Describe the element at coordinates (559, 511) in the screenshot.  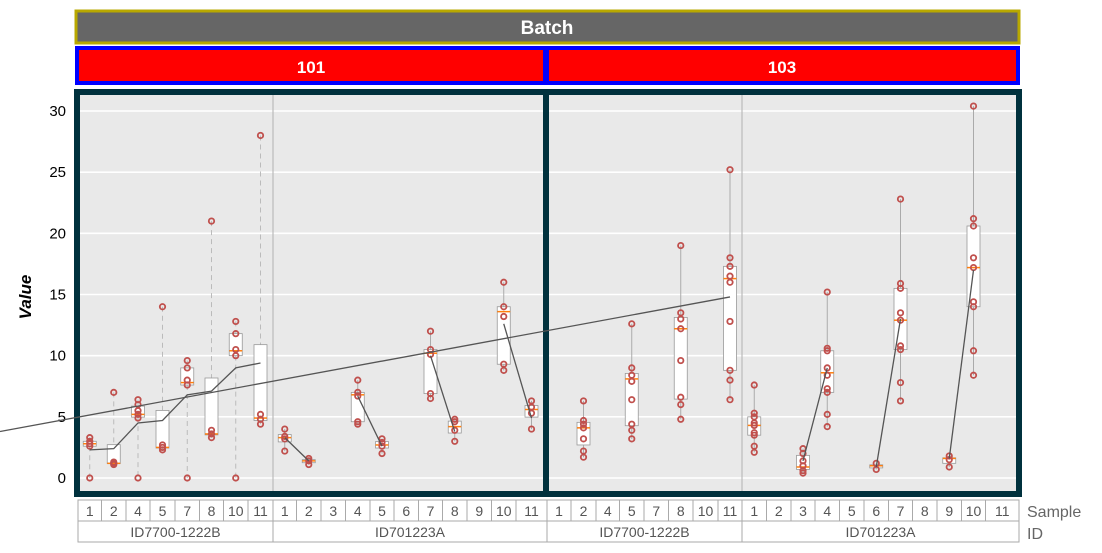
I see `sample-label: 1` at that location.